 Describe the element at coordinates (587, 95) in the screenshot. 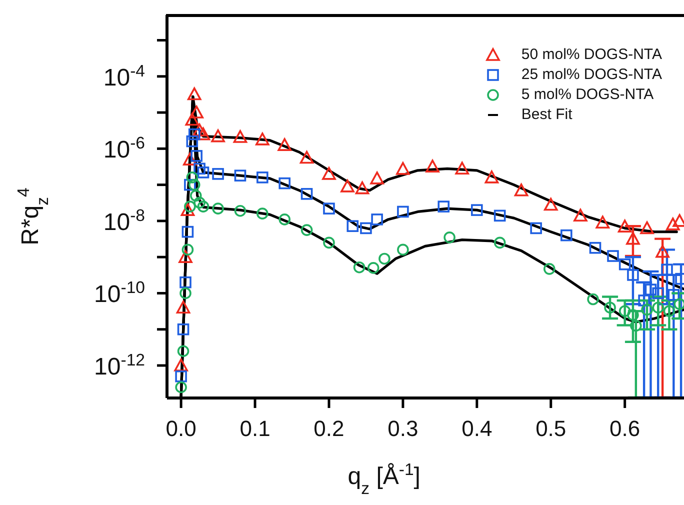

I see `legend-label: 5 mol% DOGS-NTA` at that location.